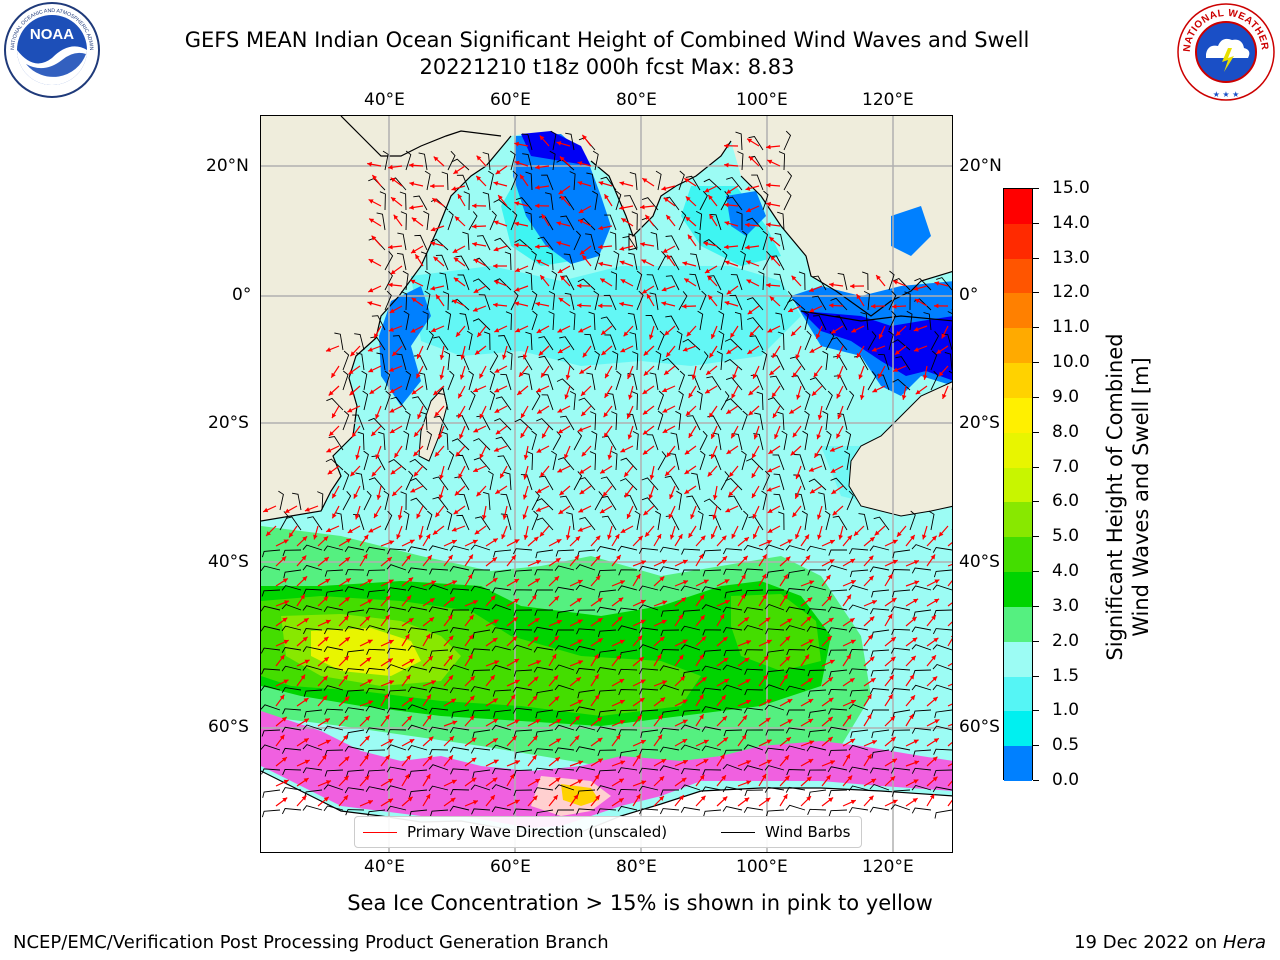 This screenshot has width=1280, height=960. Describe the element at coordinates (979, 562) in the screenshot. I see `lat-tick-right-40s: 40°S` at that location.